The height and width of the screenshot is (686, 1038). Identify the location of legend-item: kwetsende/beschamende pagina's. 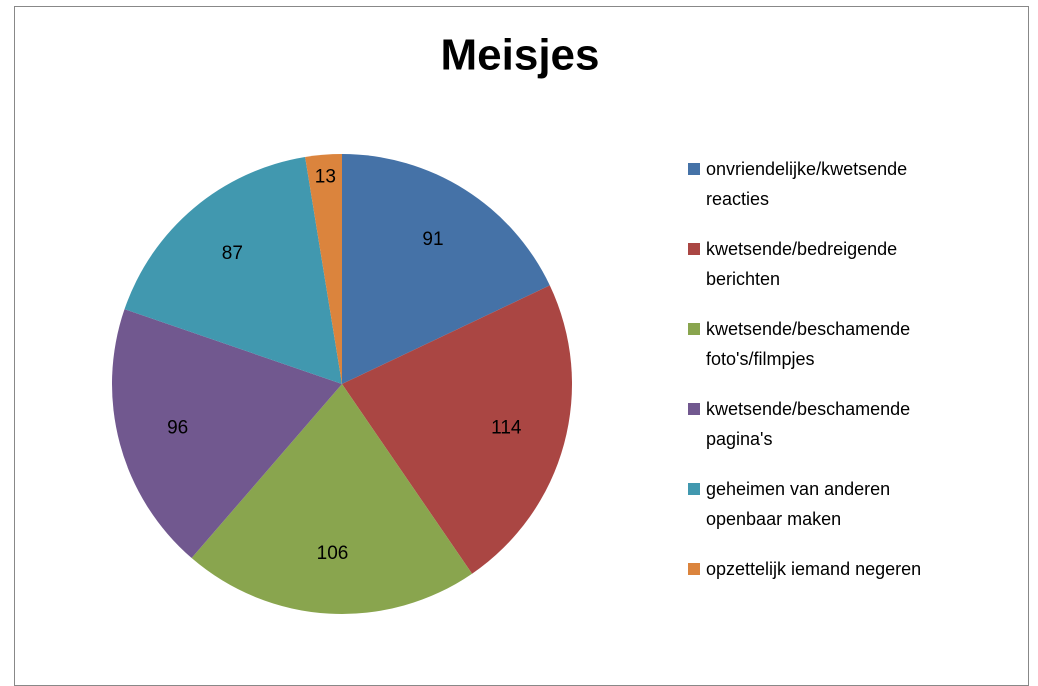
(822, 424).